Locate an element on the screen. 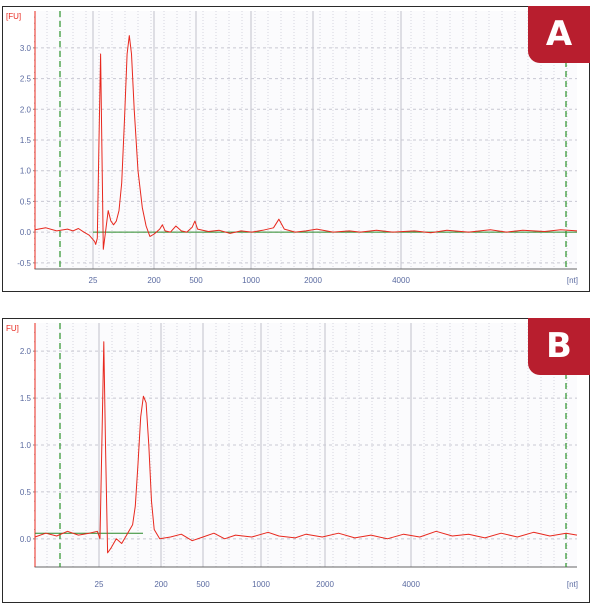  y-axis-label-a: [FU] is located at coordinates (13, 16).